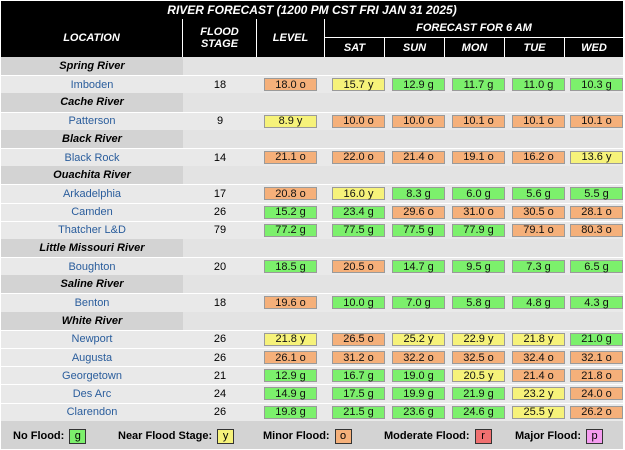 The image size is (625, 450). Describe the element at coordinates (92, 84) in the screenshot. I see `location-link: Imboden` at that location.